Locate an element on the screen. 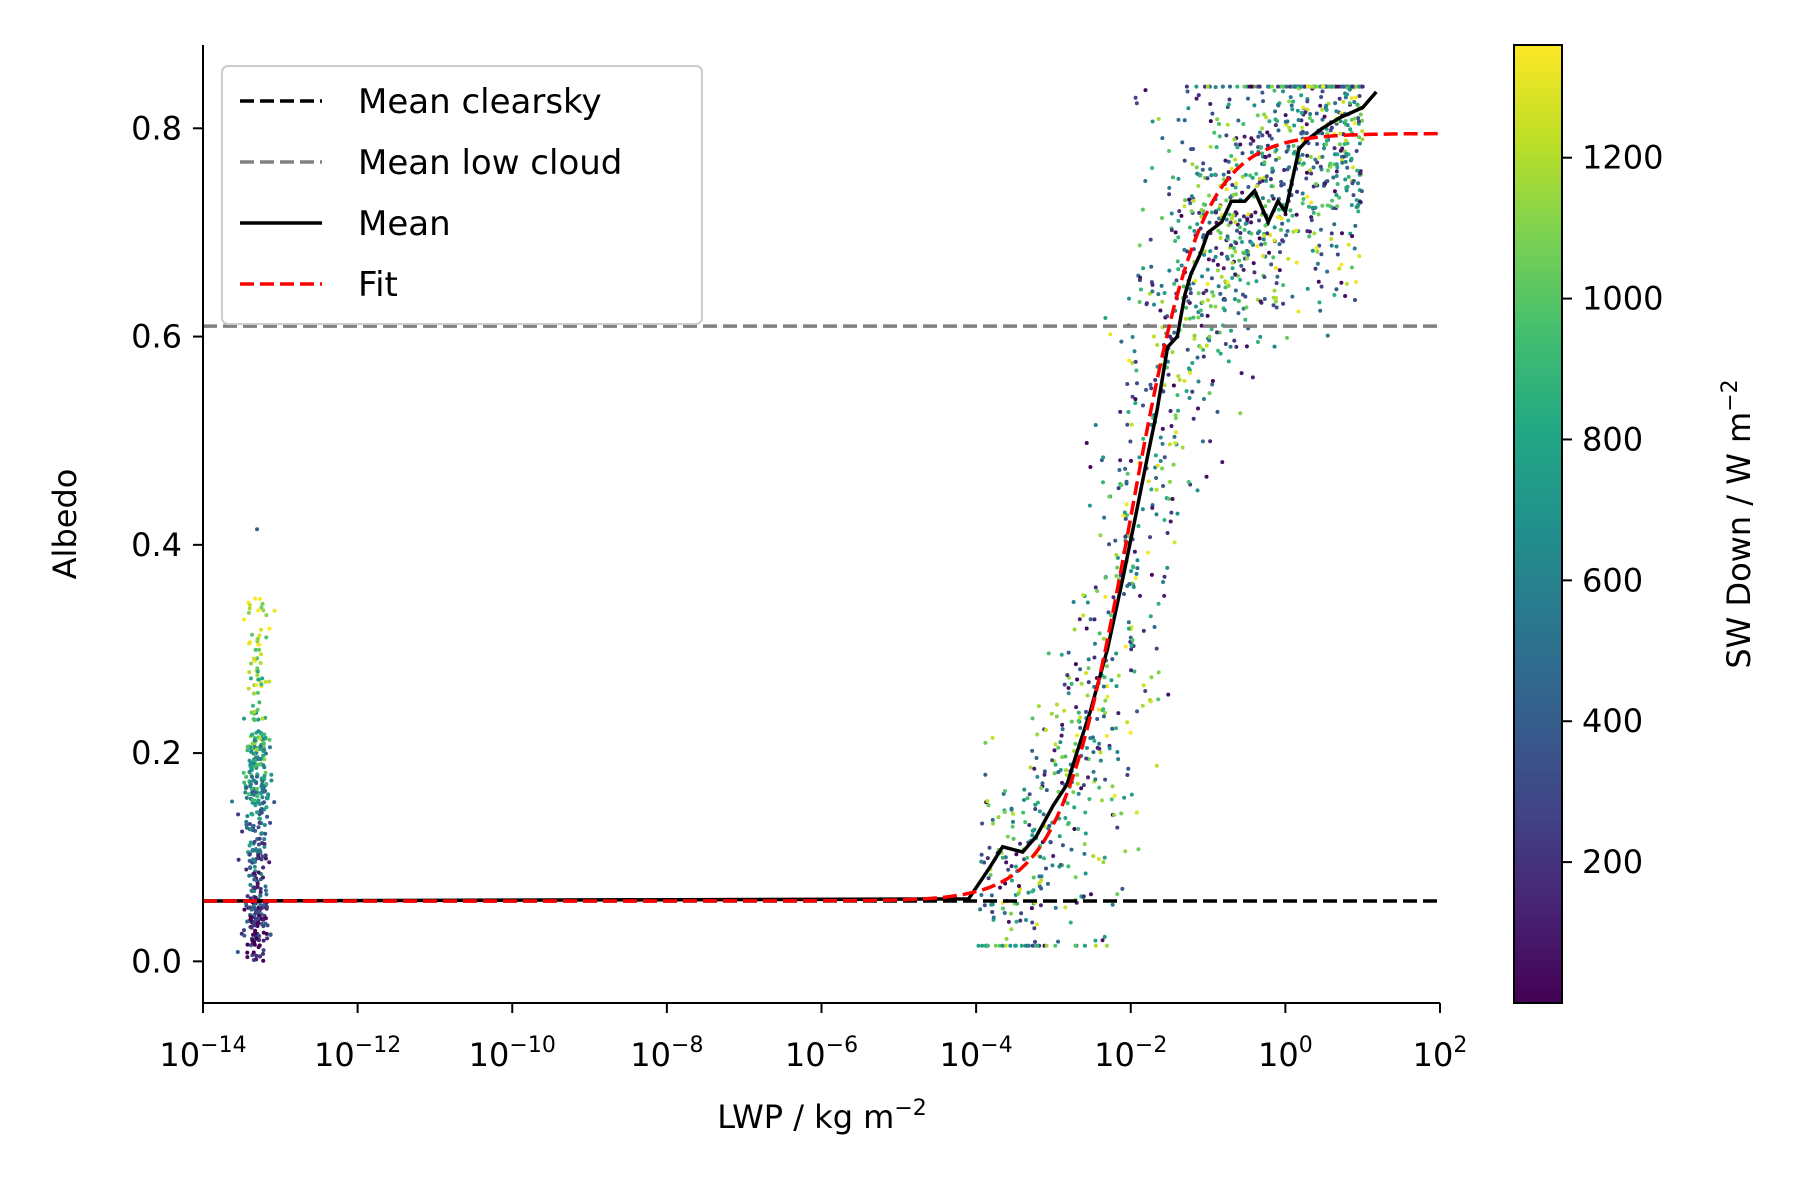 The width and height of the screenshot is (1800, 1200). legend: Mean clearsky Mean low cloud Mean Fit is located at coordinates (462, 195).